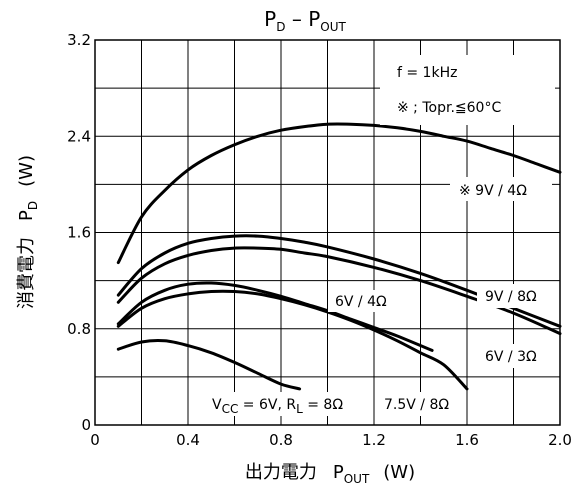 This screenshot has height=493, width=581. What do you see at coordinates (86, 425) in the screenshot?
I see `y-tick-label: 0` at bounding box center [86, 425].